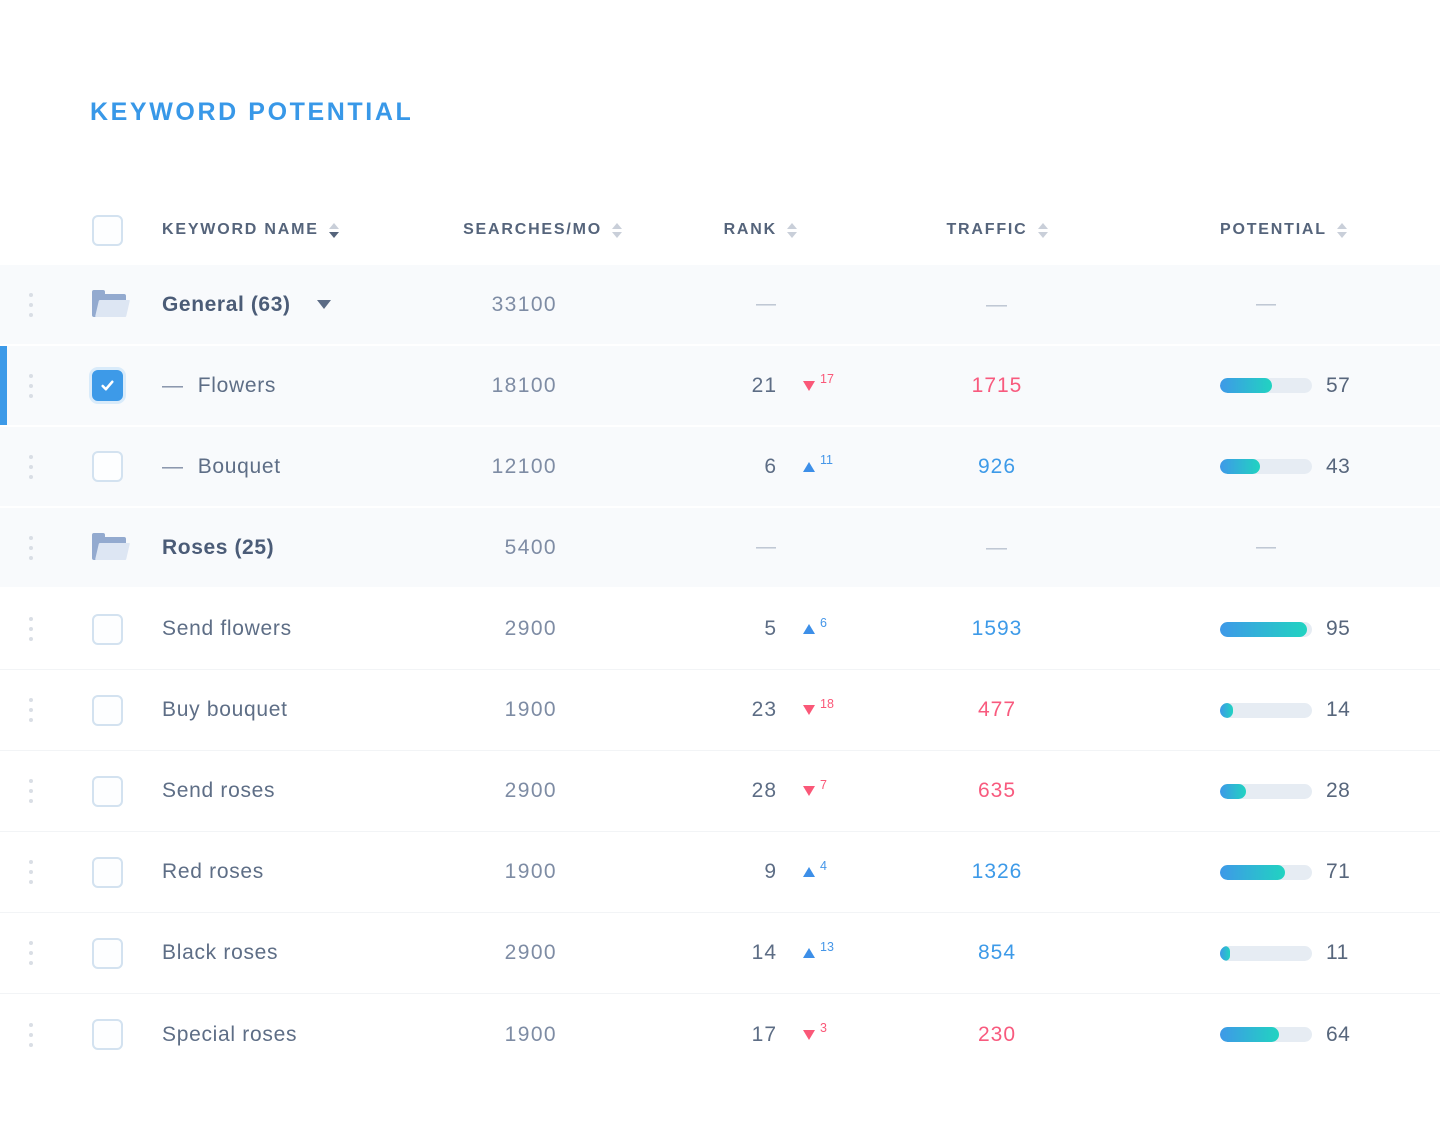  What do you see at coordinates (815, 626) in the screenshot?
I see `rank-trend: 6` at bounding box center [815, 626].